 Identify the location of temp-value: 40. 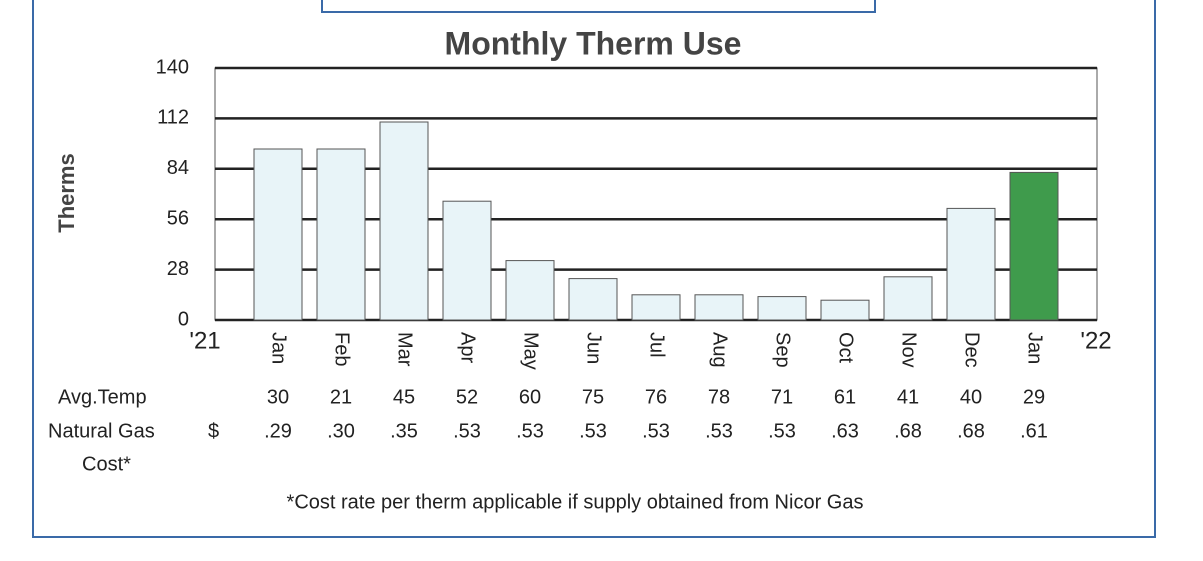
(971, 397).